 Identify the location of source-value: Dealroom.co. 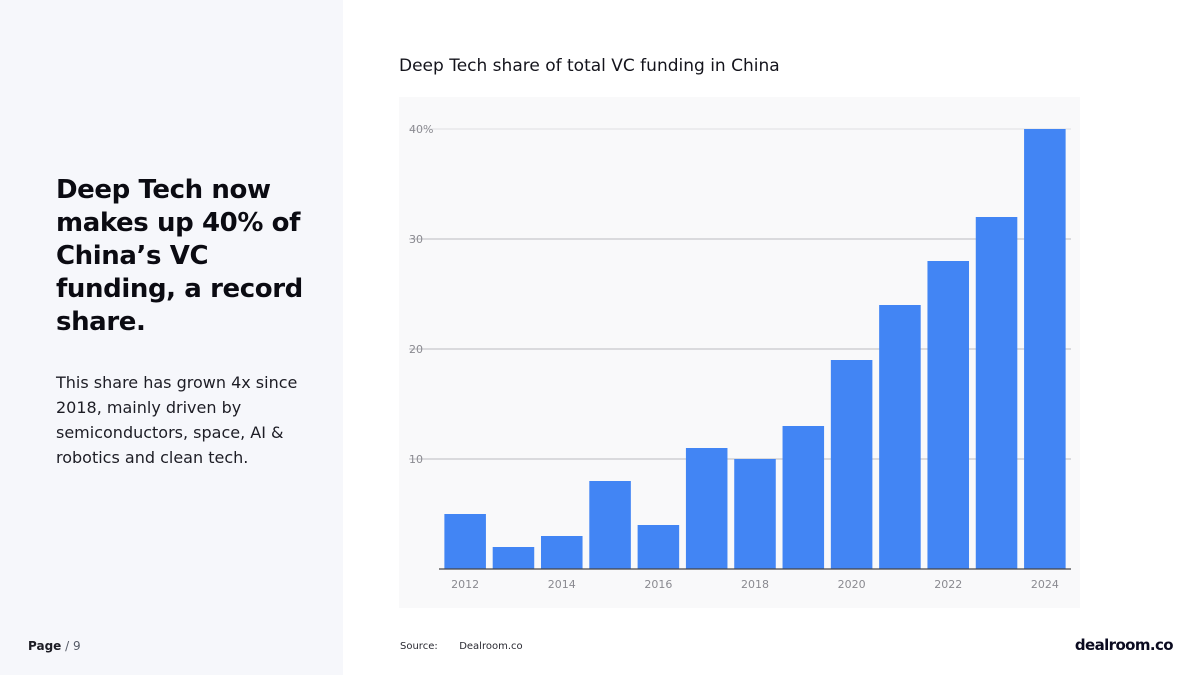
(491, 646).